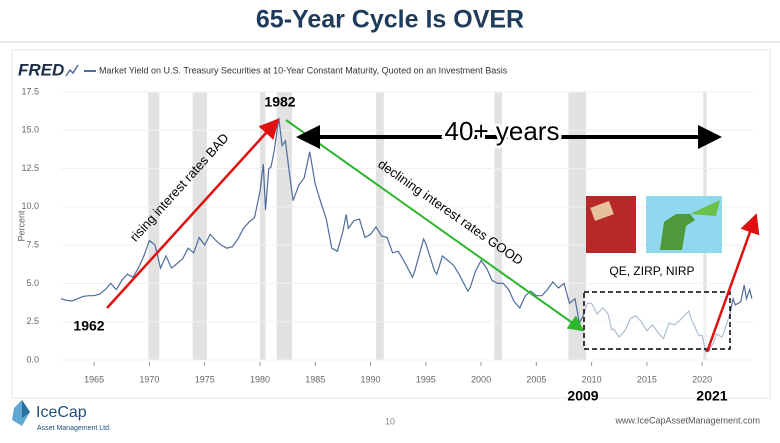 Image resolution: width=780 pixels, height=443 pixels. What do you see at coordinates (30, 168) in the screenshot?
I see `y-tick-label: 12.5` at bounding box center [30, 168].